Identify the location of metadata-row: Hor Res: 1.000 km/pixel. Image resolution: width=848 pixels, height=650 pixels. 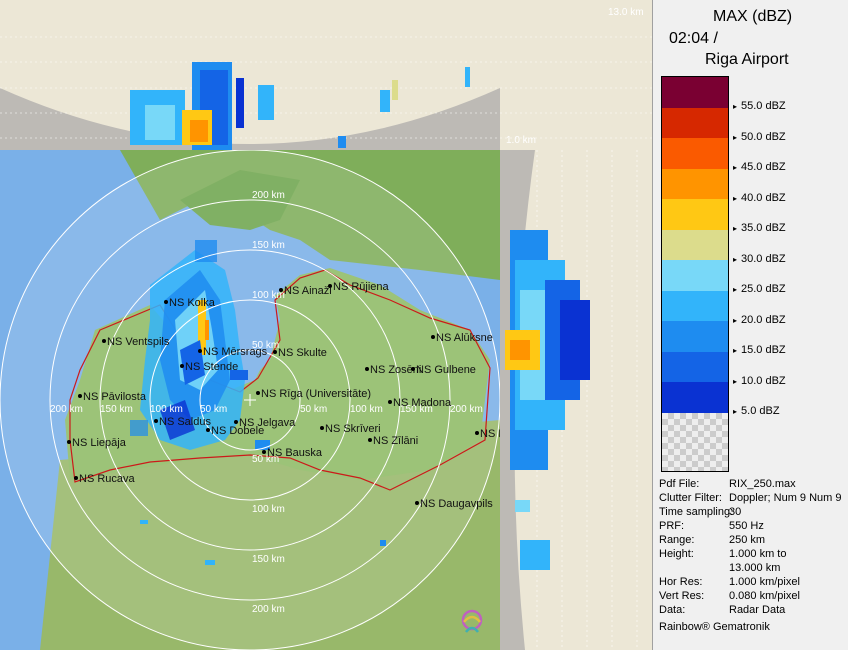
(729, 582).